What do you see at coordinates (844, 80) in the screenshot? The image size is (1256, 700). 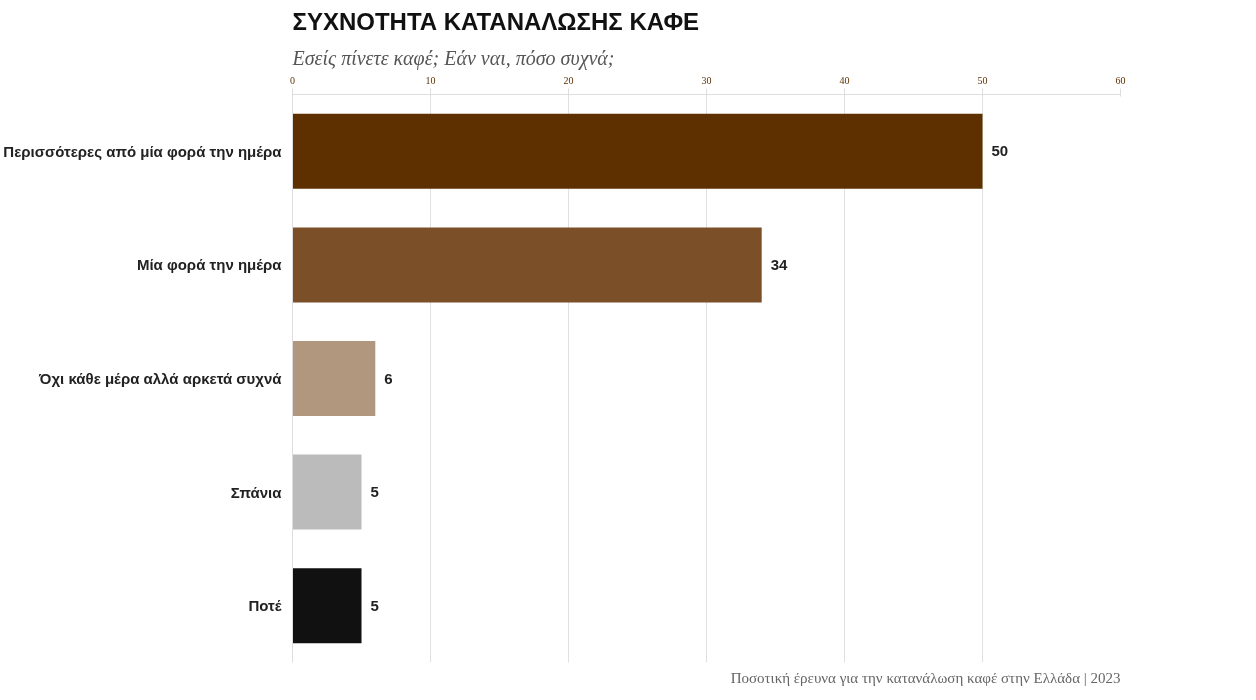 I see `x-tick-label: 40` at bounding box center [844, 80].